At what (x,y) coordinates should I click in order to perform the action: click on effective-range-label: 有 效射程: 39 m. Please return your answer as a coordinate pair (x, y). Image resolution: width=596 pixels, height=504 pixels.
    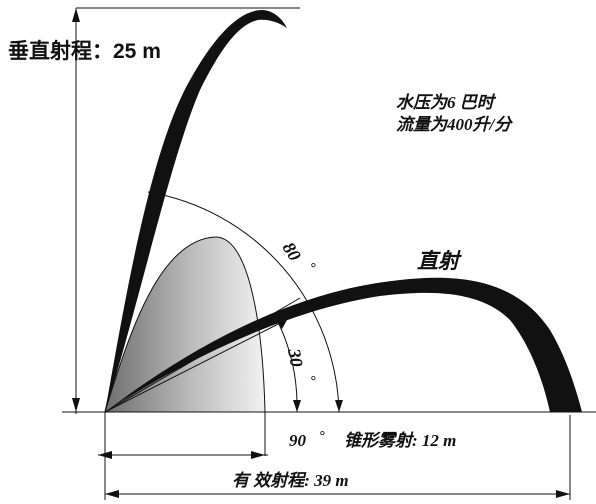
    Looking at the image, I should click on (290, 480).